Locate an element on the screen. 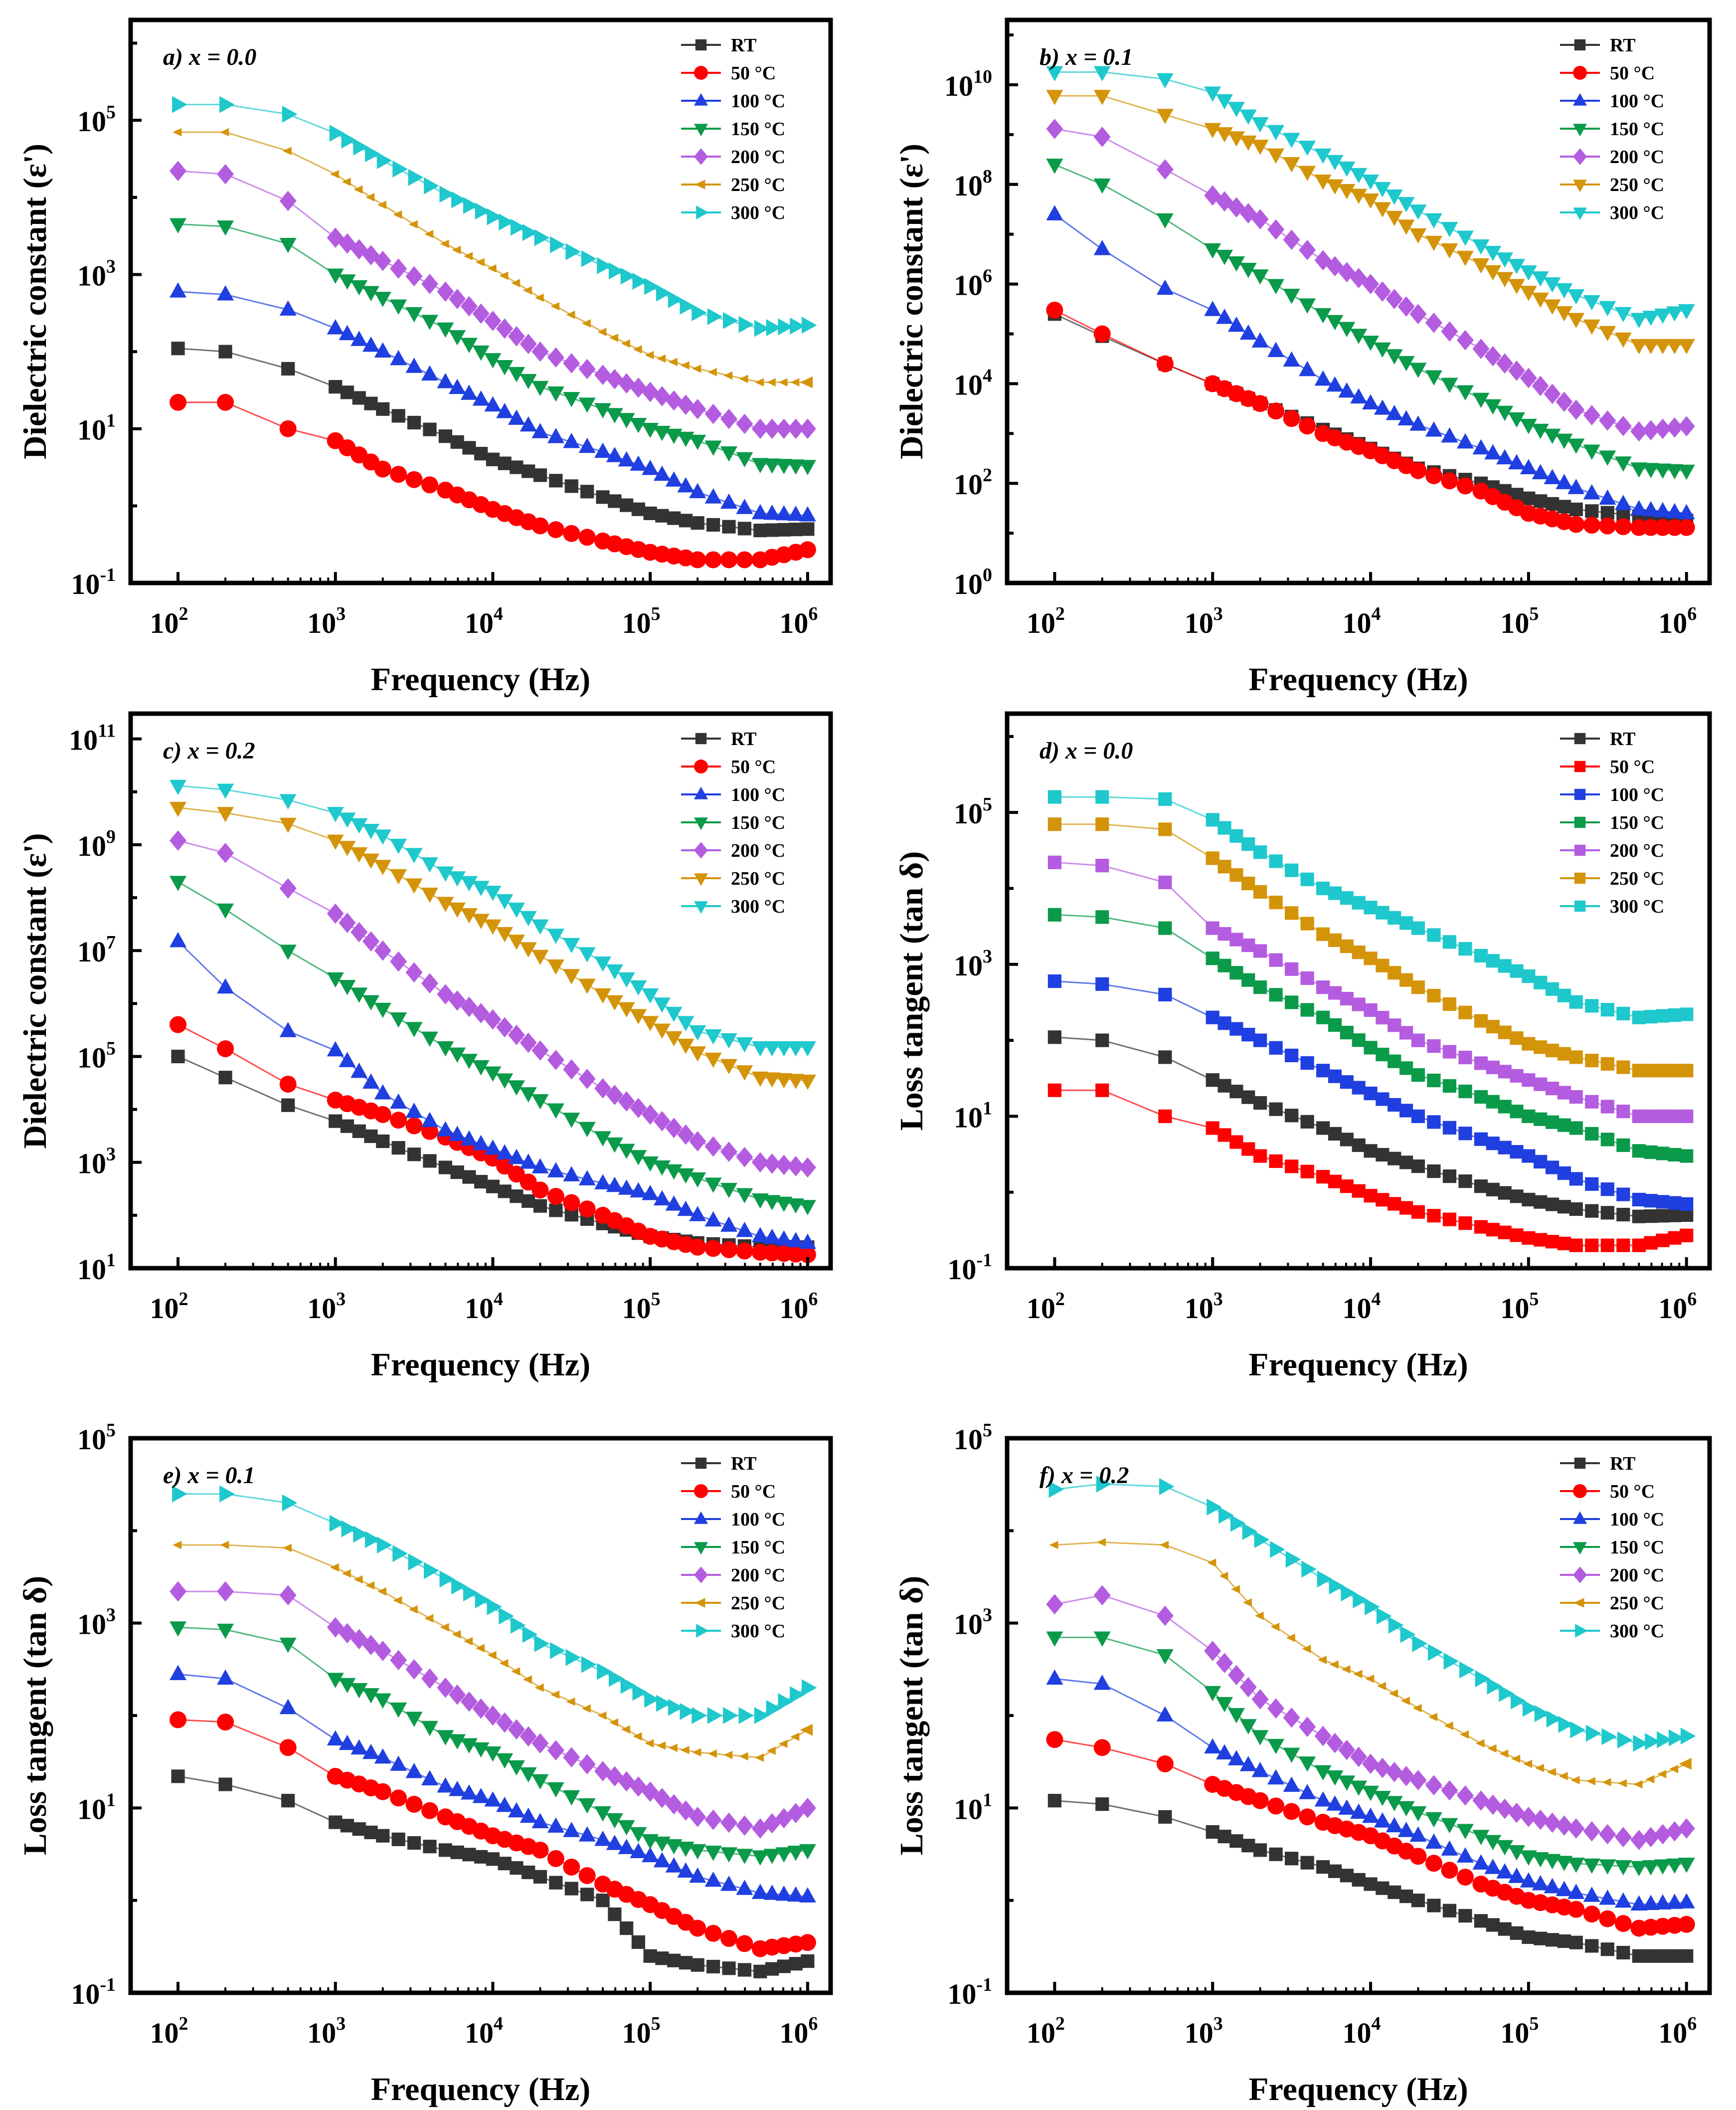 The image size is (1736, 2110). y-tick-label: 10⁷ is located at coordinates (96, 950).